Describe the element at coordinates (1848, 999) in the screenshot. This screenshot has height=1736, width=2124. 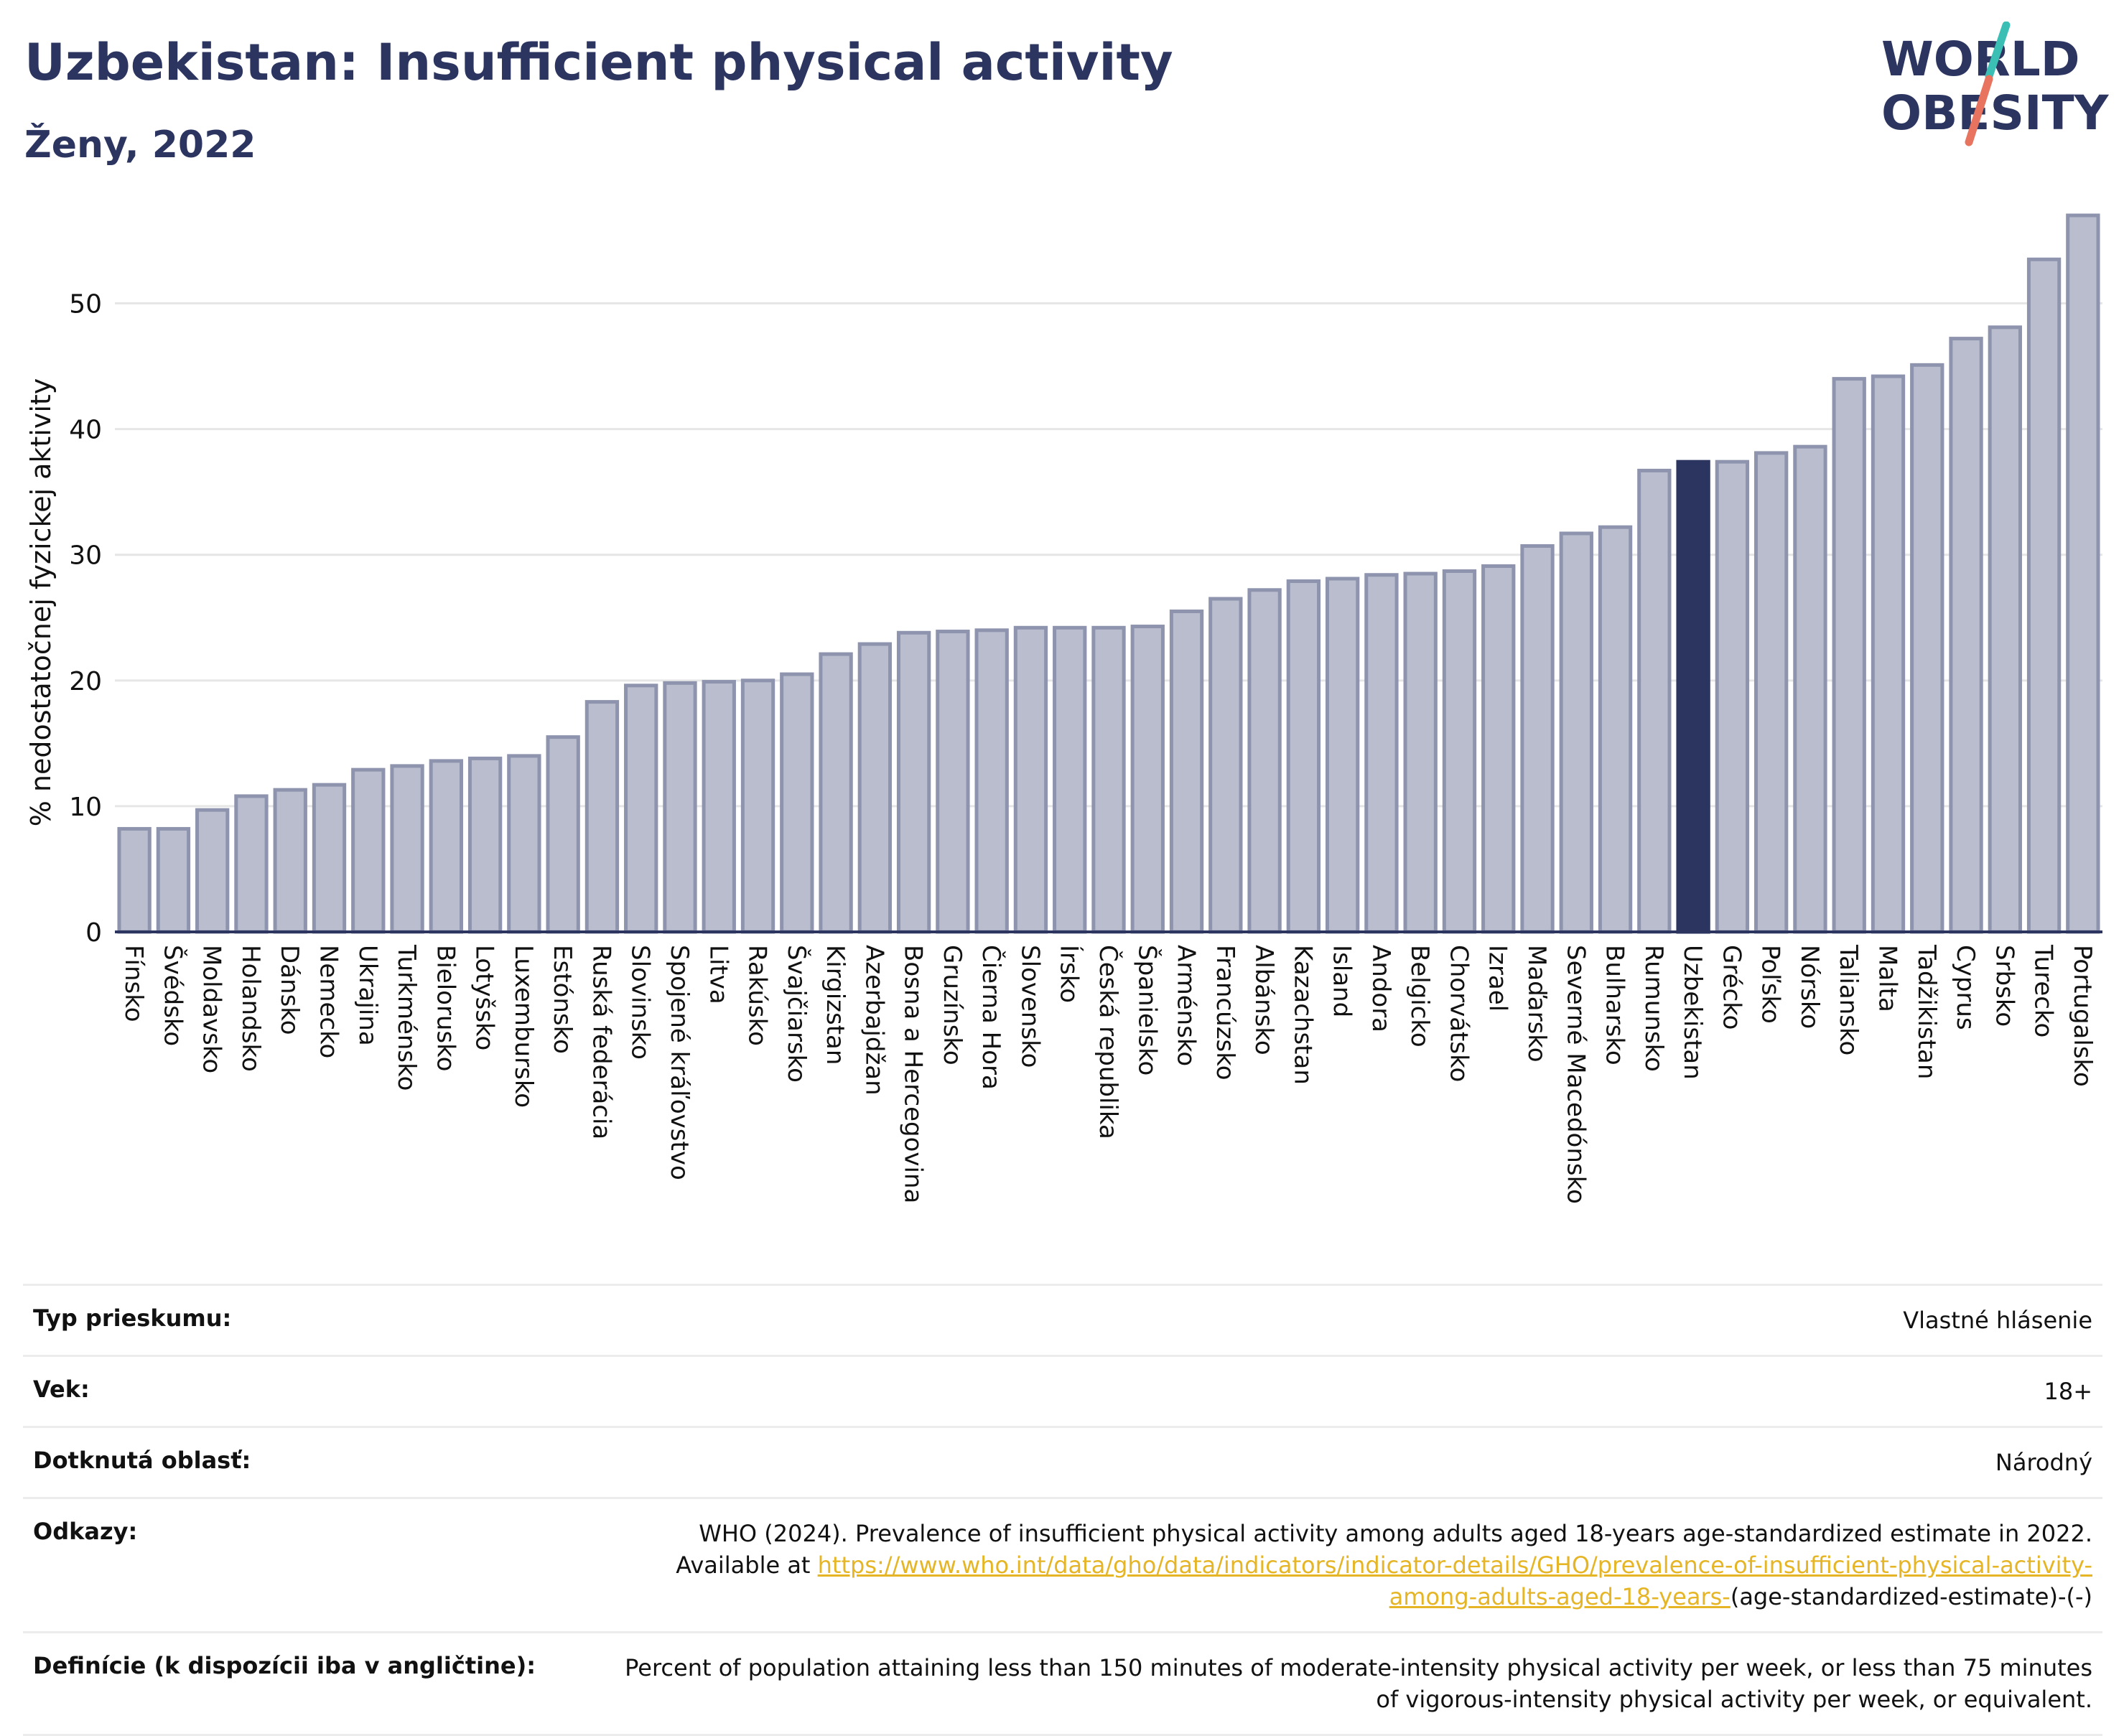
I see `x-tick-label: Taliansko` at that location.